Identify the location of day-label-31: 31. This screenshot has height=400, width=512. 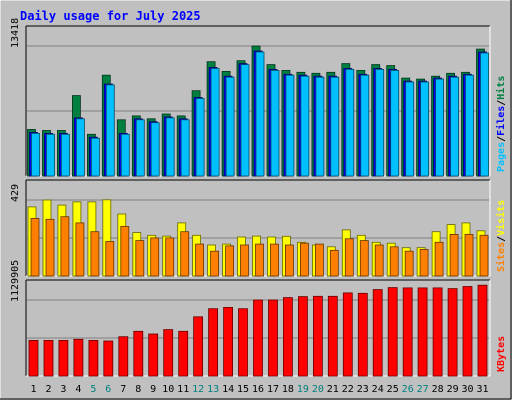
(482, 389).